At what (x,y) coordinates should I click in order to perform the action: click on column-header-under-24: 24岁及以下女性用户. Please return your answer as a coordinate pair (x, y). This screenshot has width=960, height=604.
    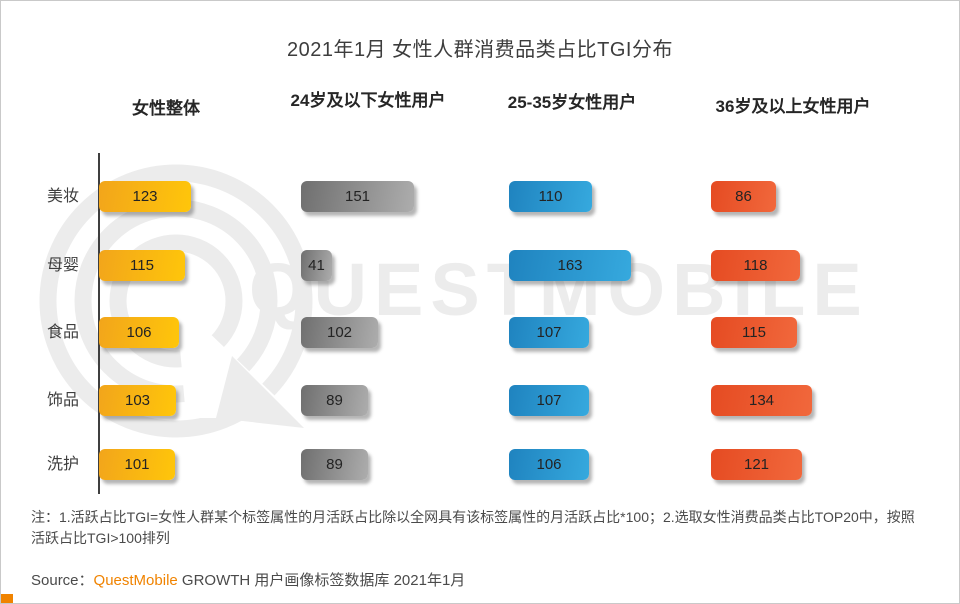
    Looking at the image, I should click on (368, 100).